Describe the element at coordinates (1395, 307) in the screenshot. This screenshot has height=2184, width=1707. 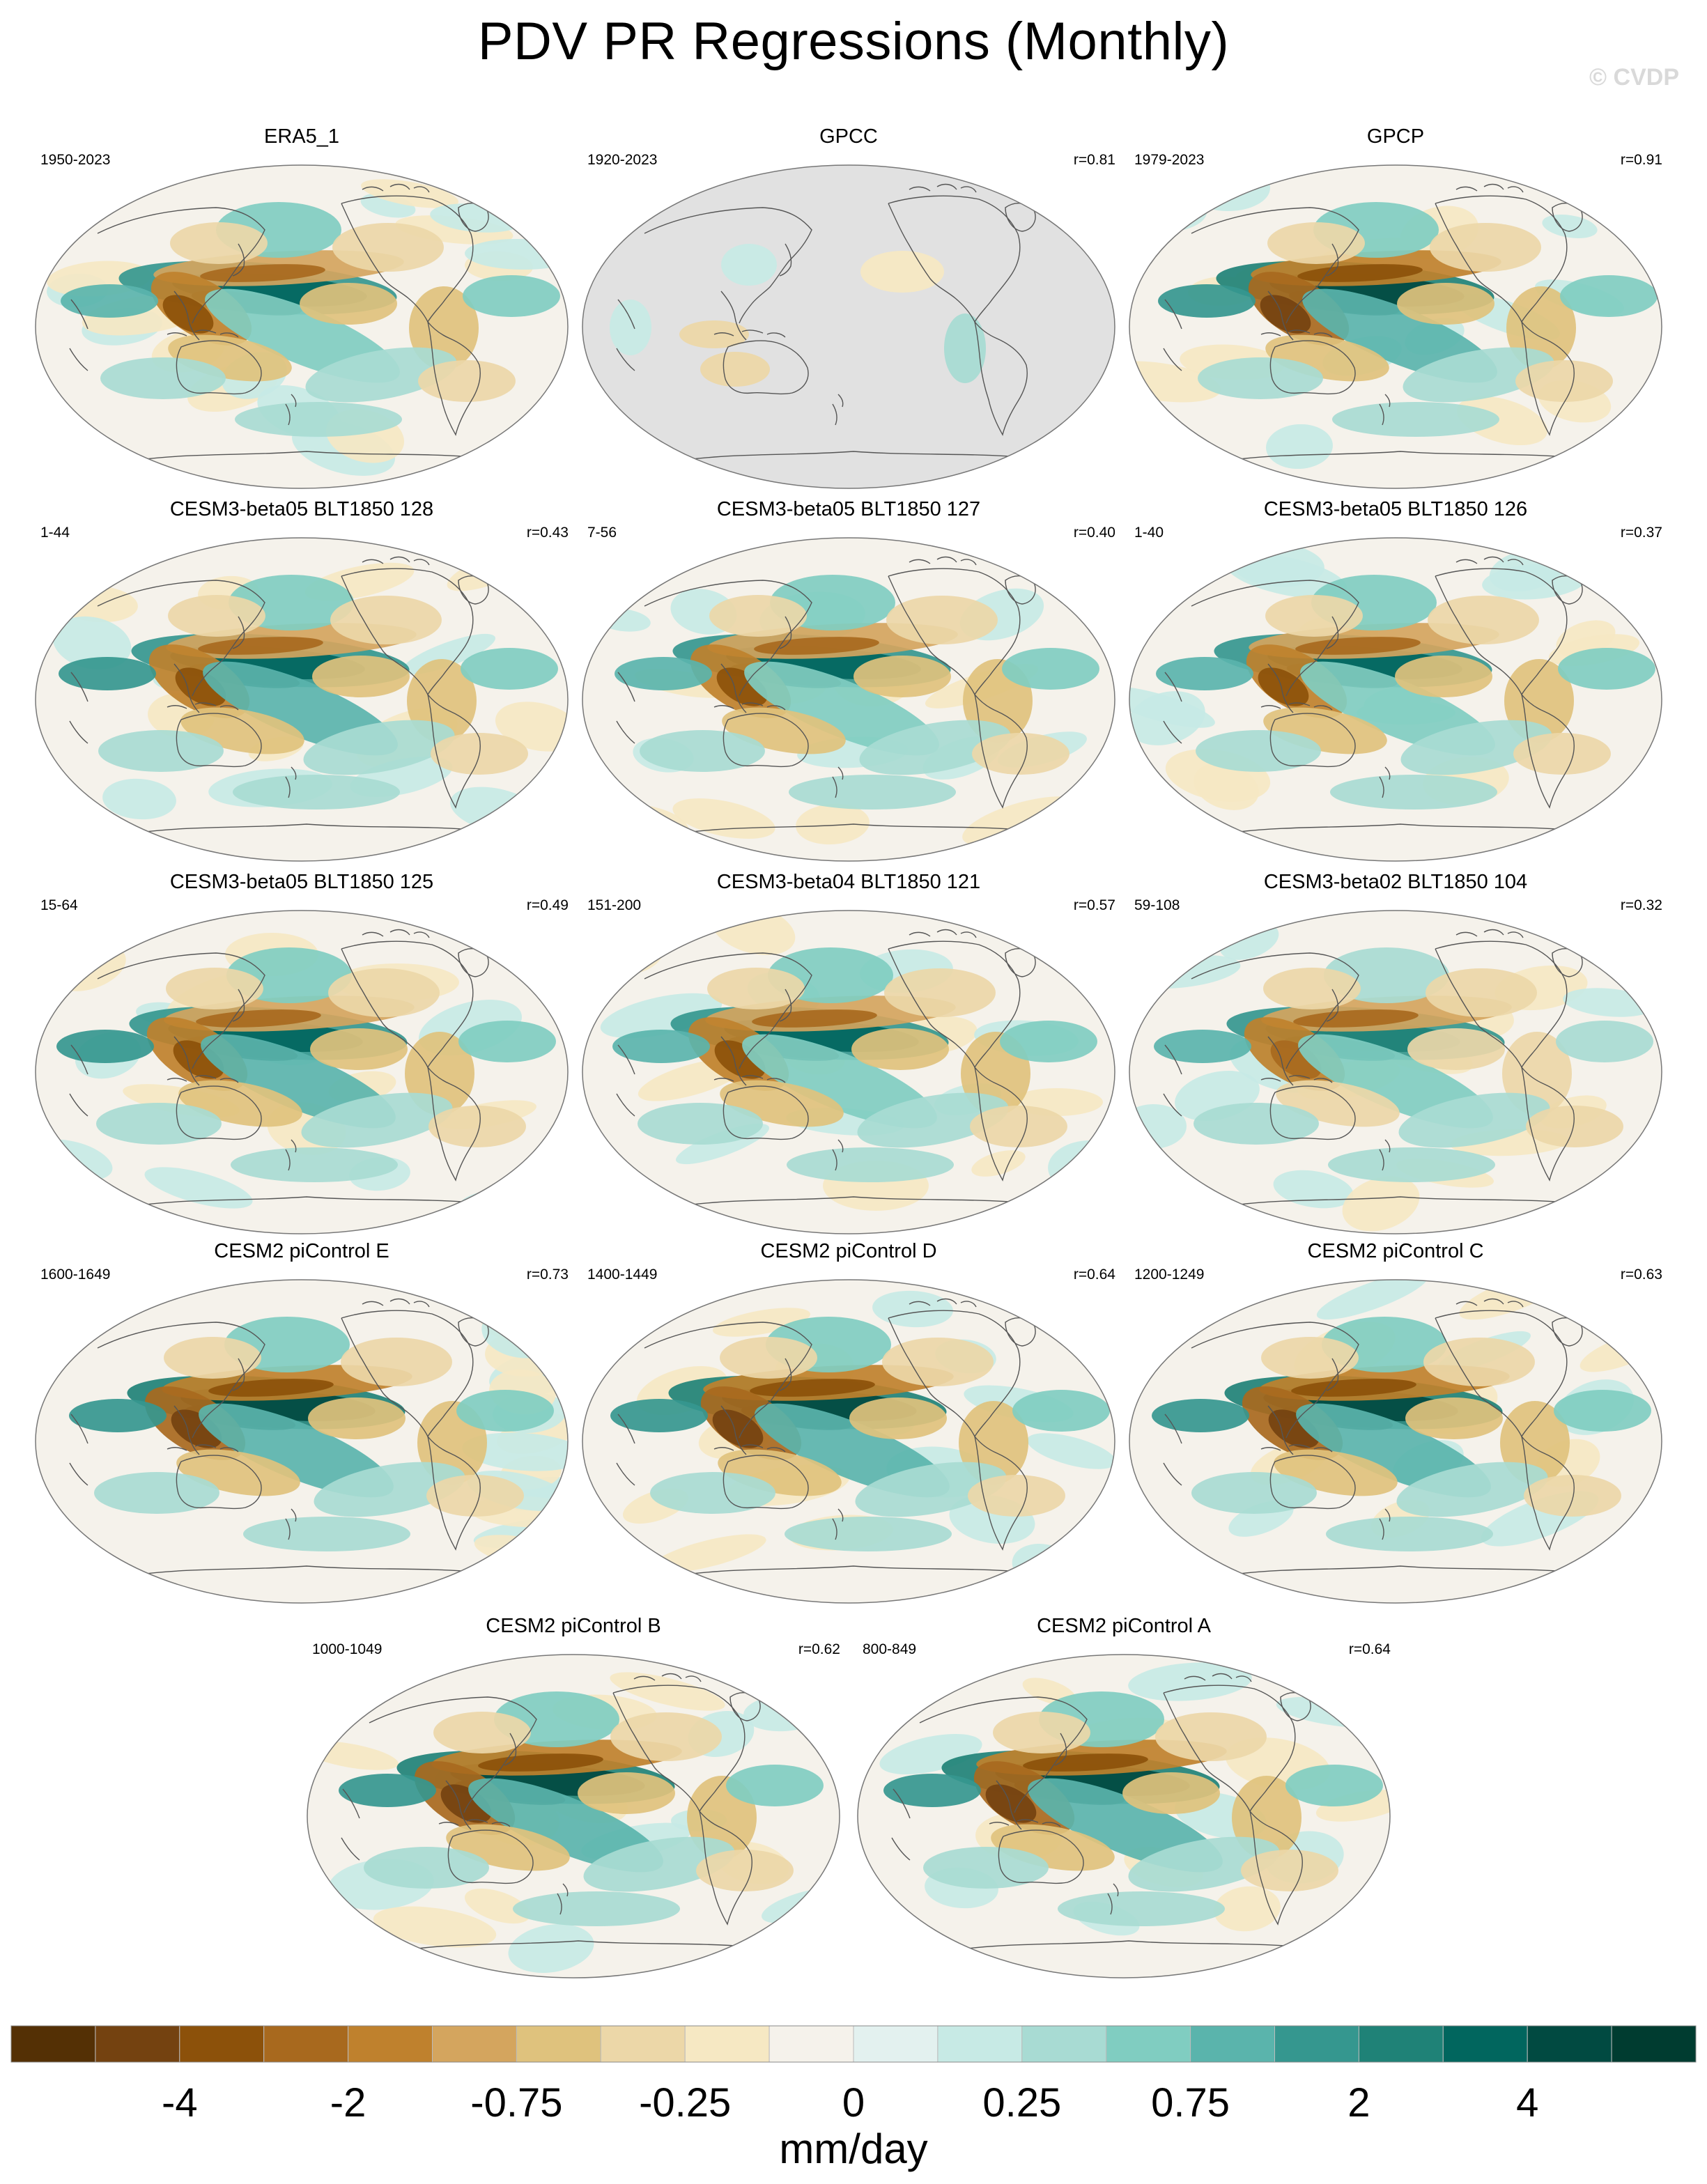
I see `map-svg: GPCP 1979-2023 r=0.91` at that location.